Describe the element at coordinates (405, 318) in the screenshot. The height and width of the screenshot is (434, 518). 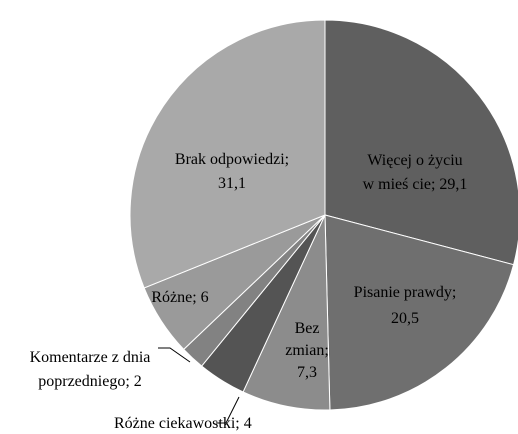
I see `slice-label-line: 20,5` at that location.